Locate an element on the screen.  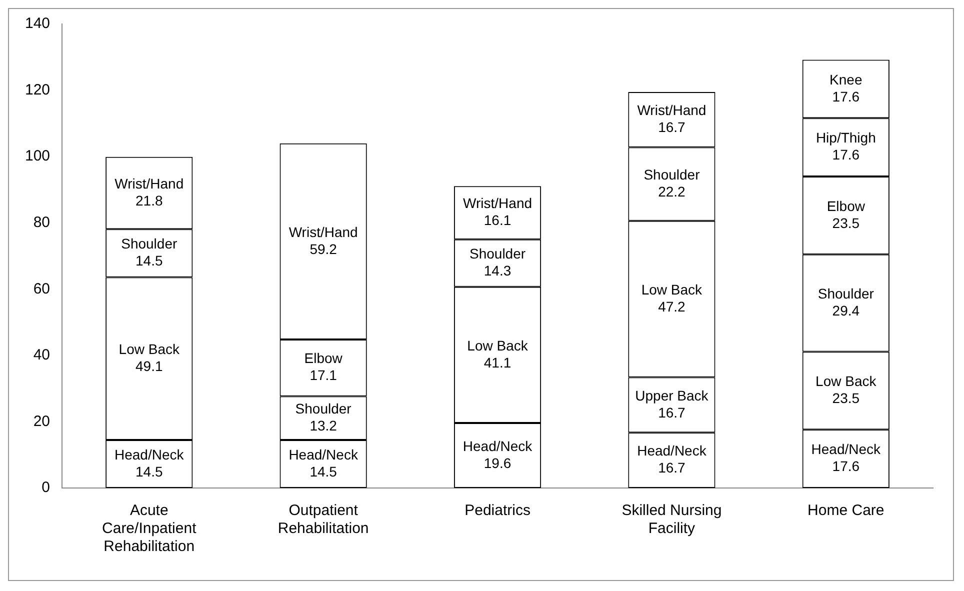
y-tick-label: 80 is located at coordinates (41, 222).